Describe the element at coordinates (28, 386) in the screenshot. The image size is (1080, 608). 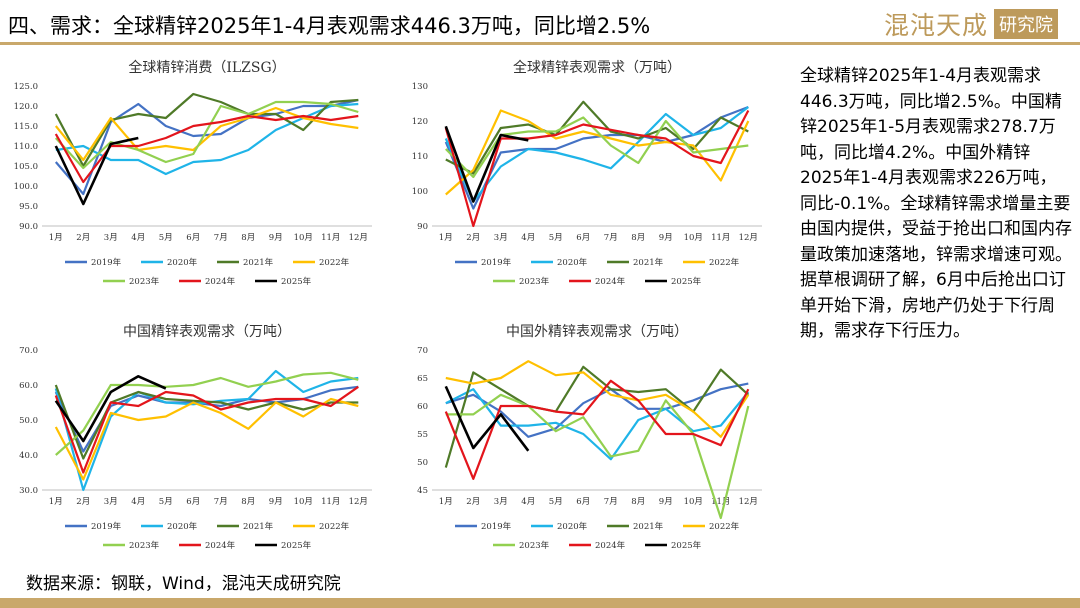
I see `y-tick-label: 60.0` at that location.